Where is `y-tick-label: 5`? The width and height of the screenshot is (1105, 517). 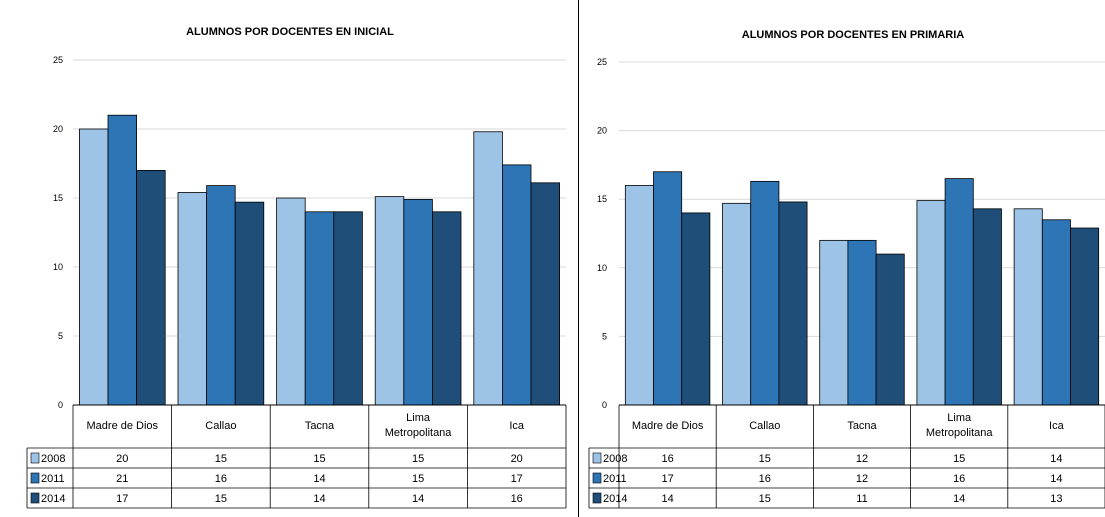 y-tick-label: 5 is located at coordinates (60, 336).